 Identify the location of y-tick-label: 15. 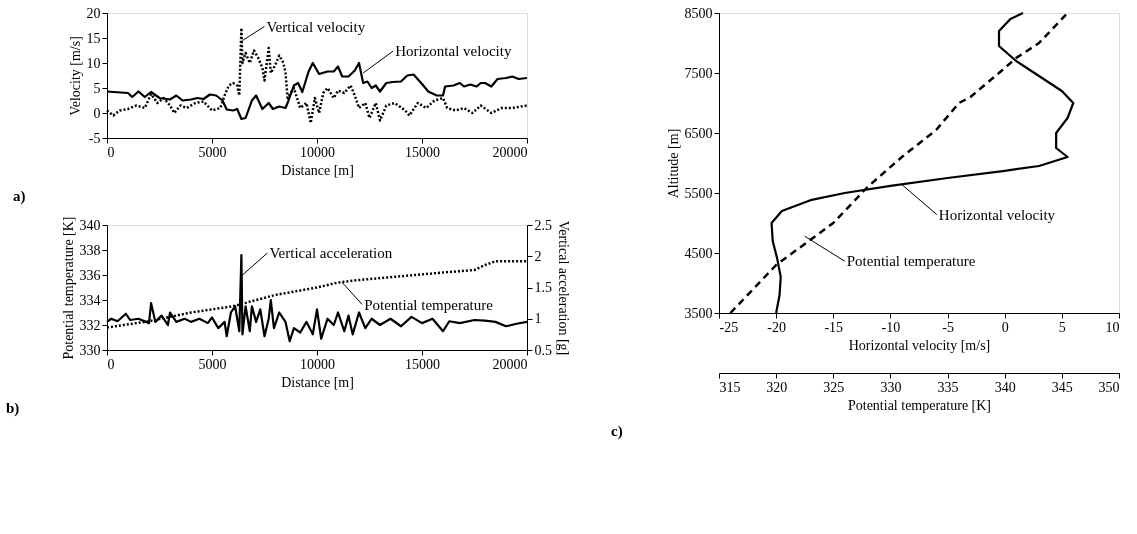
(93, 38).